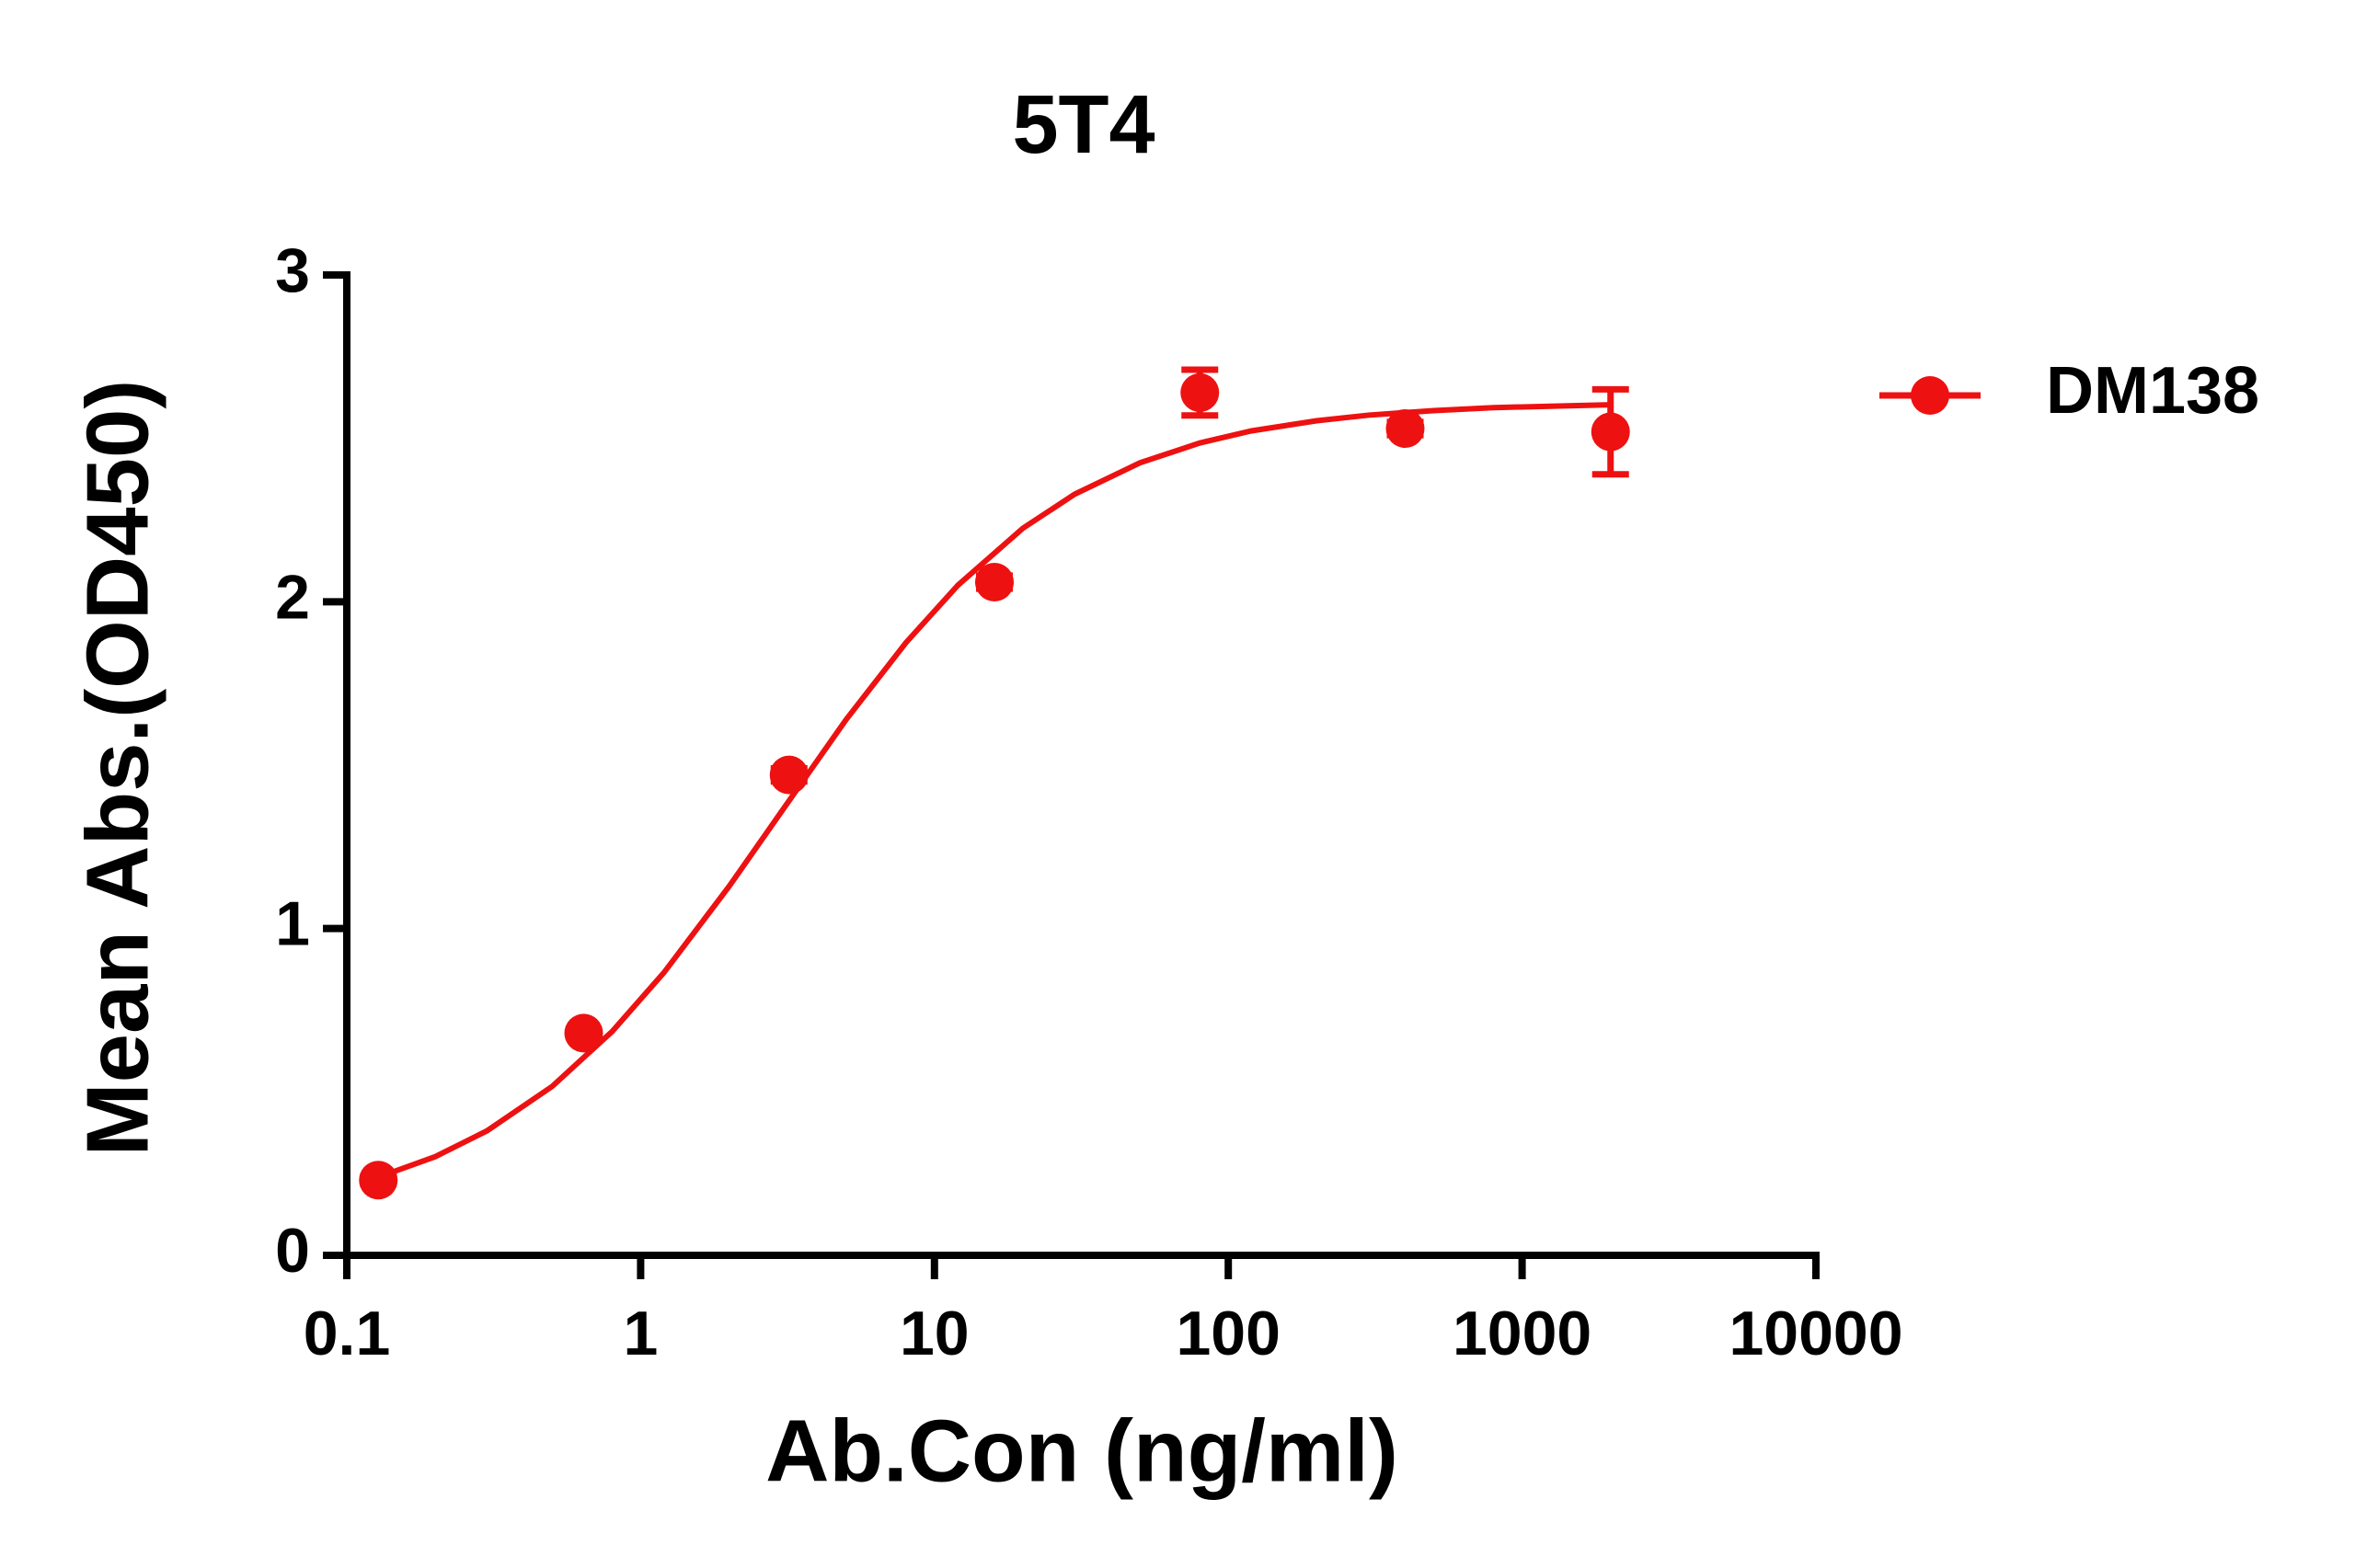 This screenshot has width=2355, height=1568. I want to click on y-axis-label: Mean Abs.(OD450), so click(117, 768).